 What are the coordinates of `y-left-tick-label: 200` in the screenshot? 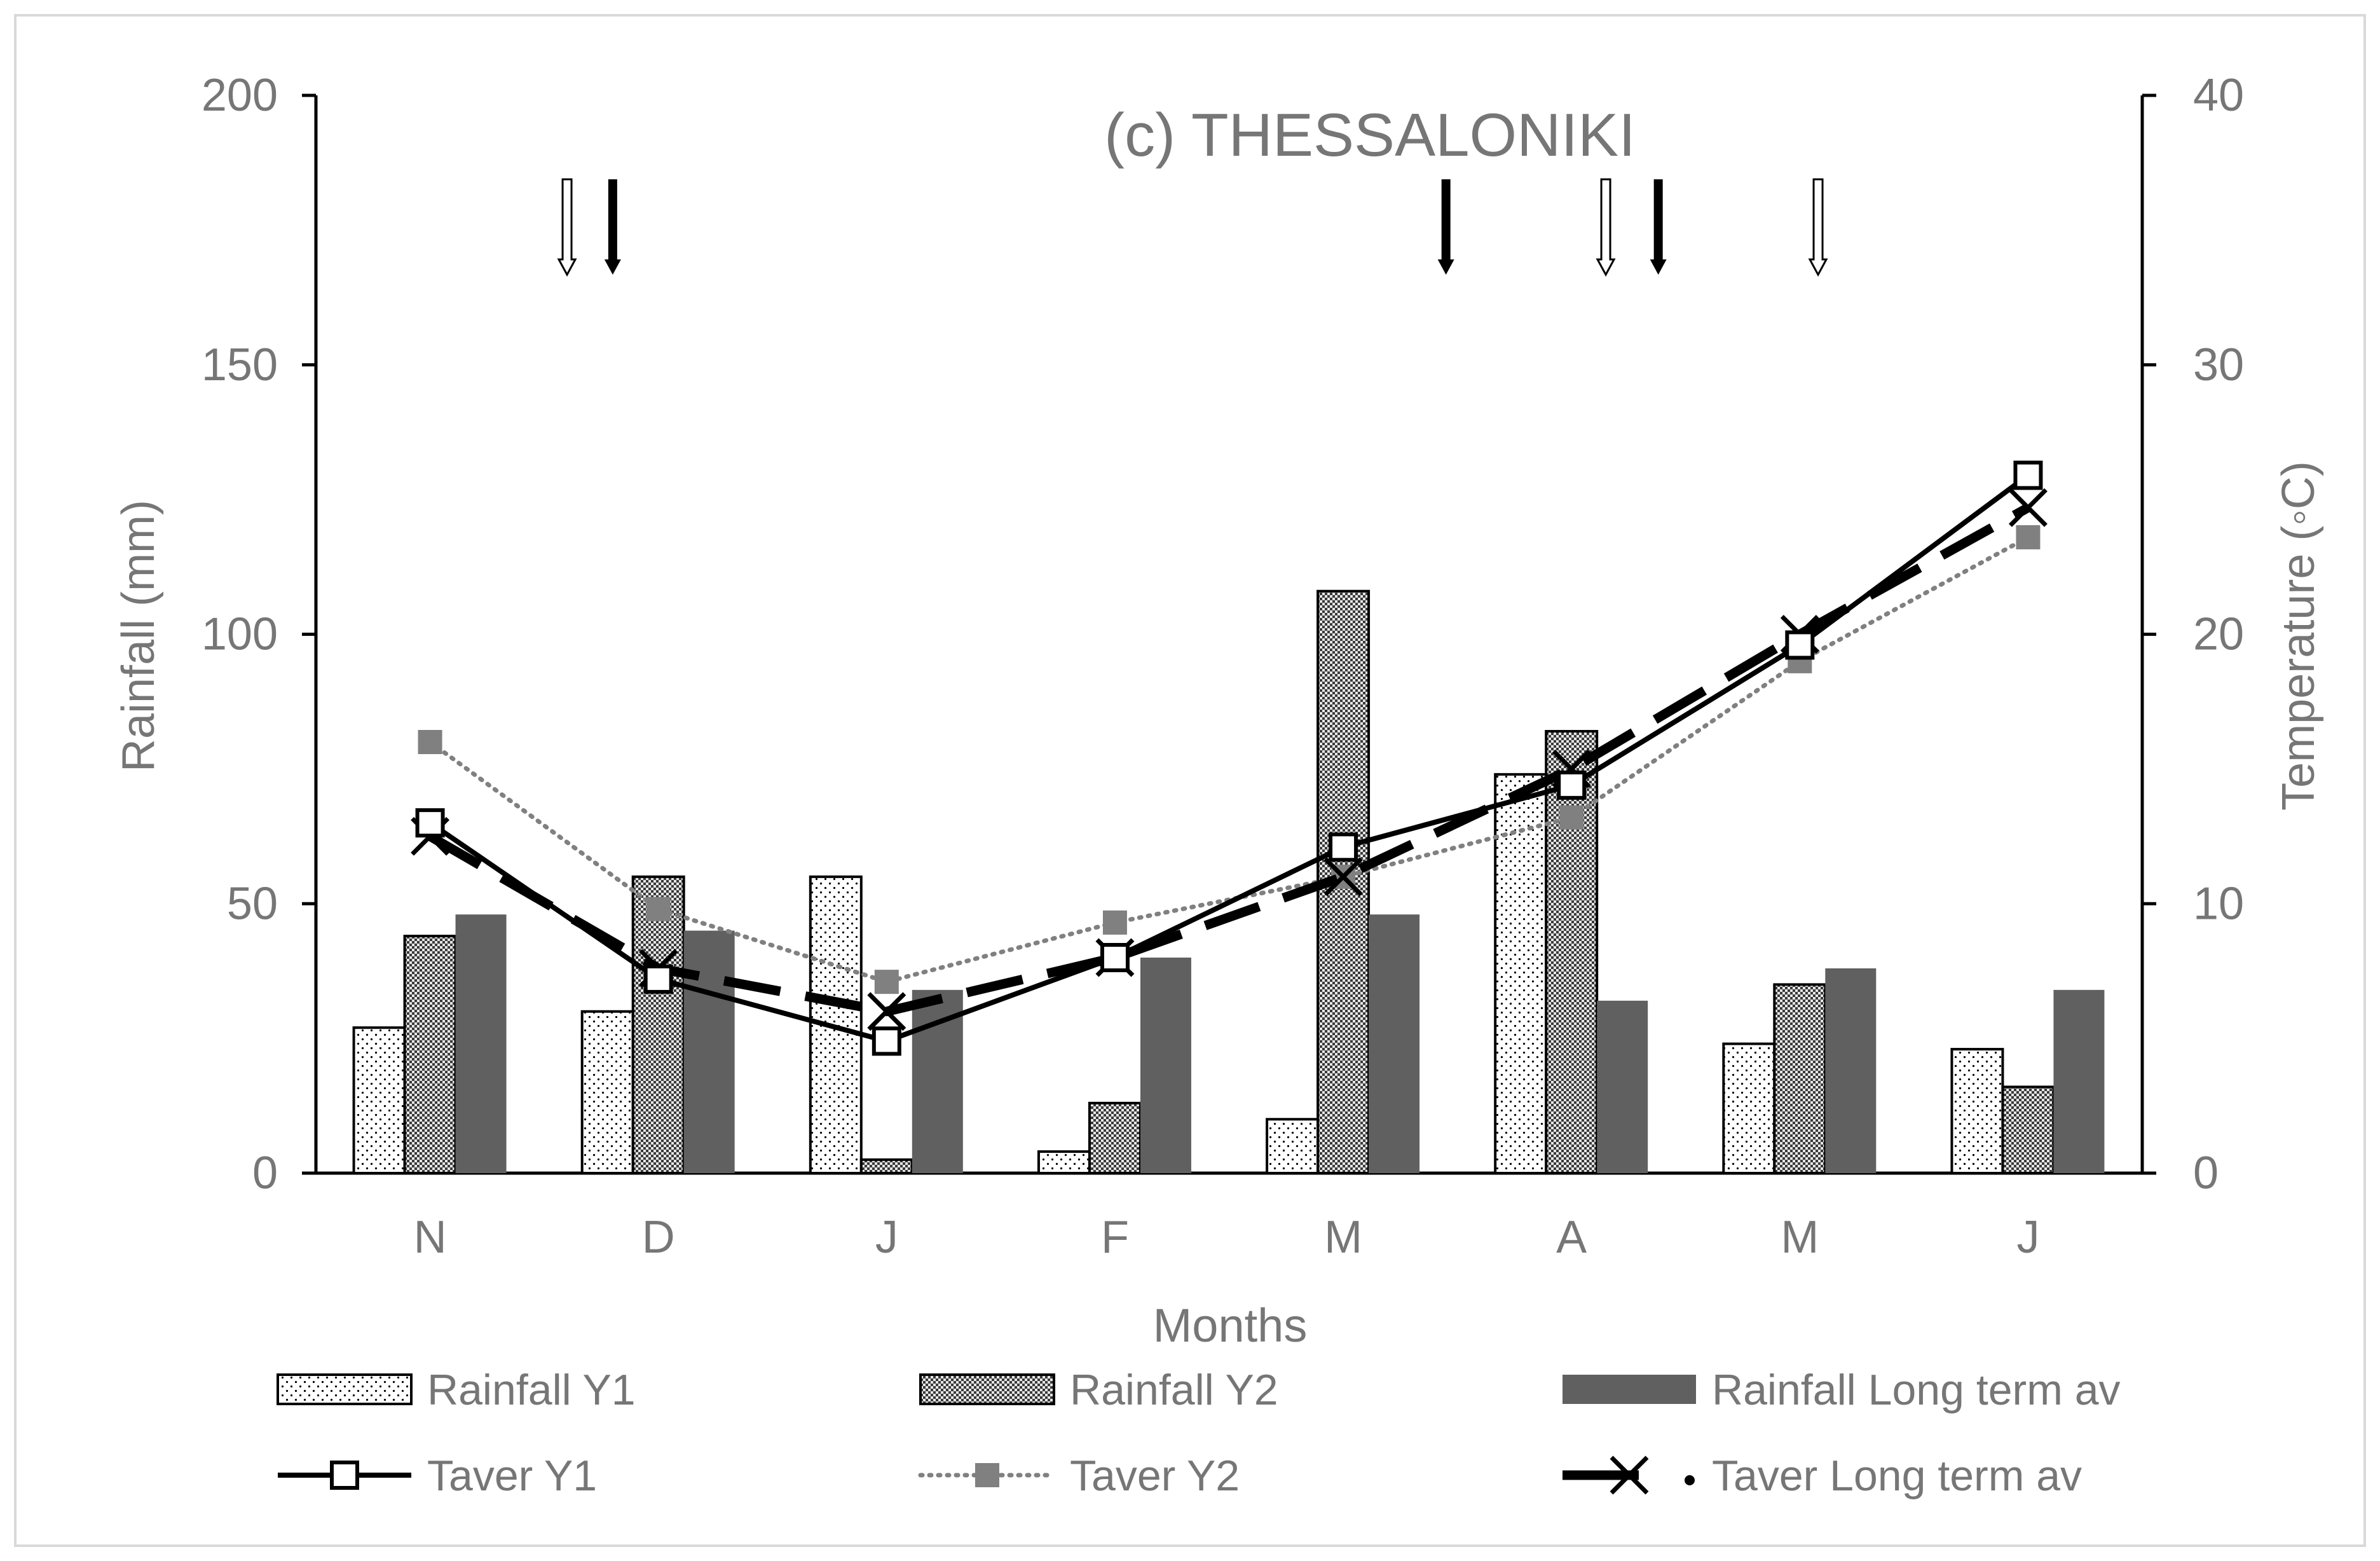 It's located at (240, 95).